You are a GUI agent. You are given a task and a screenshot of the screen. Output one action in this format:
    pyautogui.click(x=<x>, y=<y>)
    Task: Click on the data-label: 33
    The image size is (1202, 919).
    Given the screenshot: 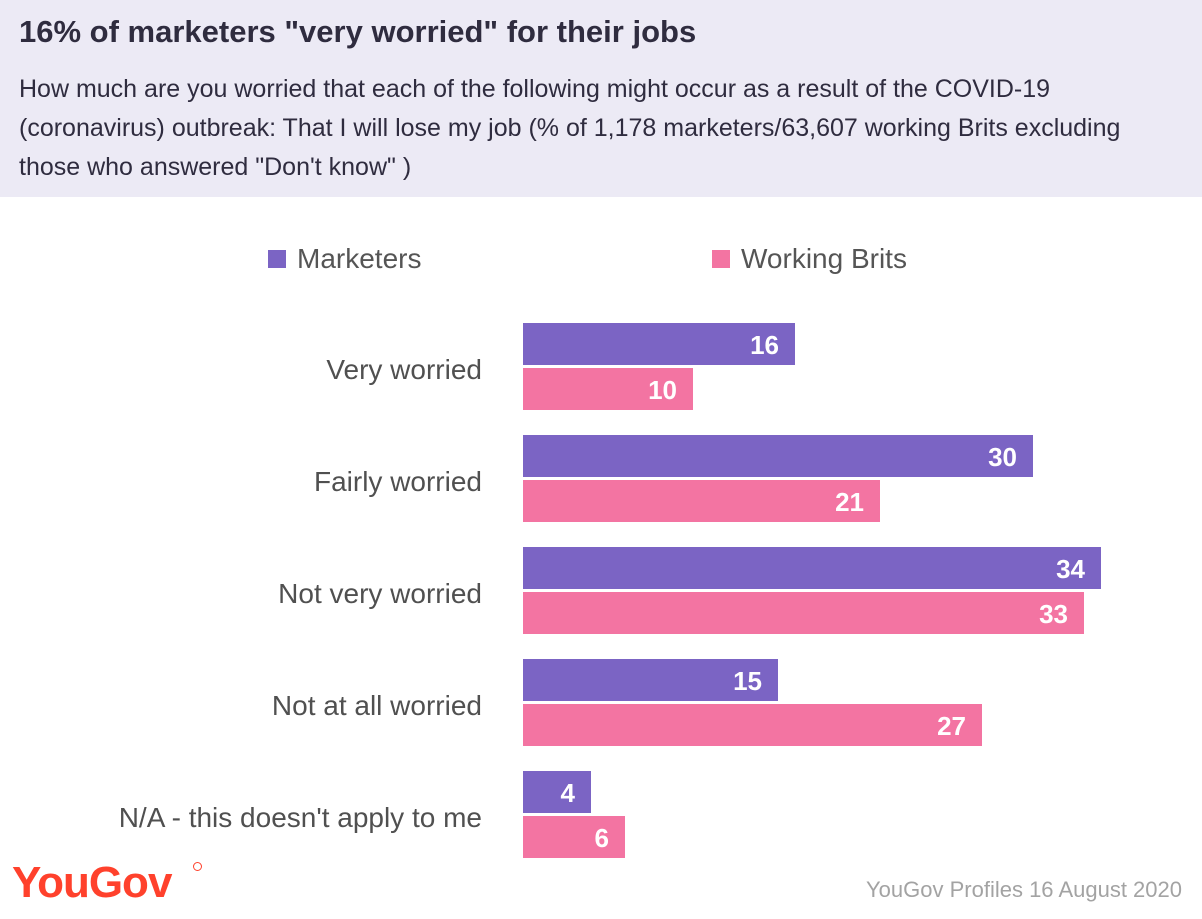 What is the action you would take?
    pyautogui.click(x=1053, y=614)
    